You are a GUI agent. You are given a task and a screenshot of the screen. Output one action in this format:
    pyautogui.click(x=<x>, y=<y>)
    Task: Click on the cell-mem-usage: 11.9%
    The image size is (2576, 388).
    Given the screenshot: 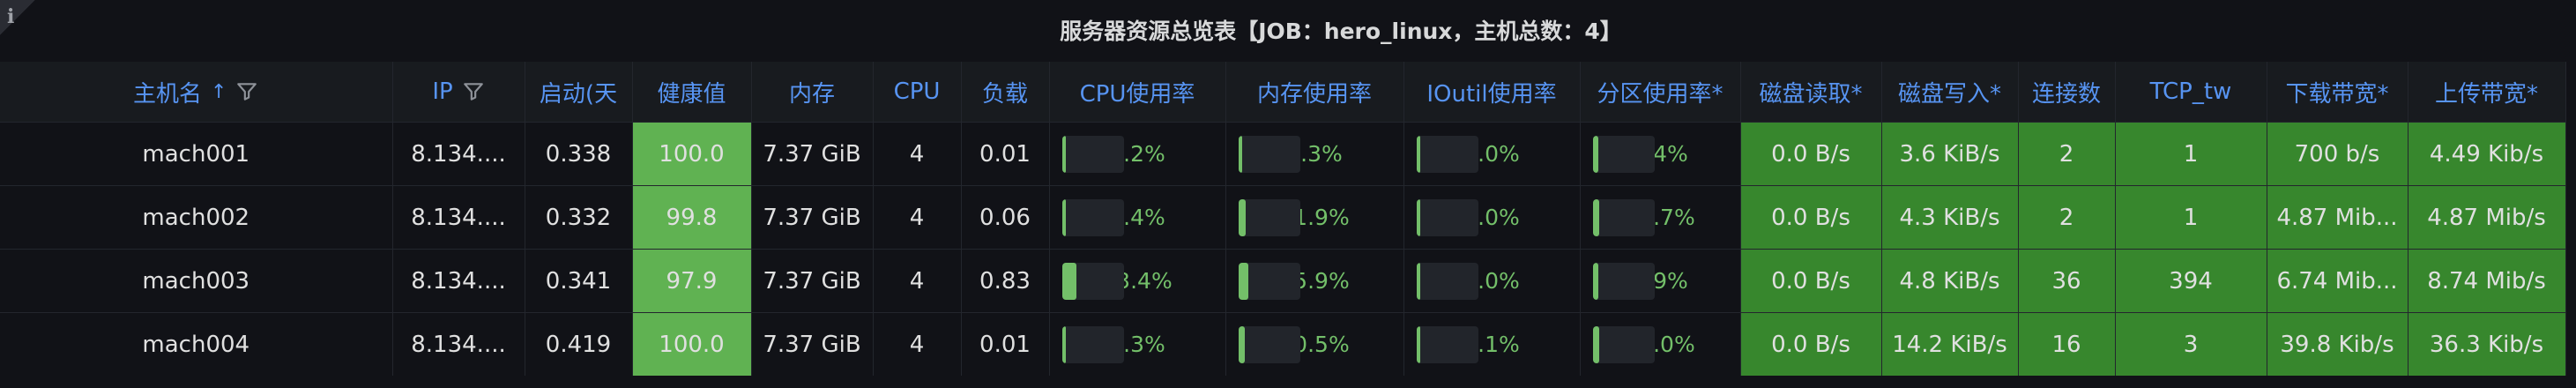 What is the action you would take?
    pyautogui.click(x=1315, y=217)
    